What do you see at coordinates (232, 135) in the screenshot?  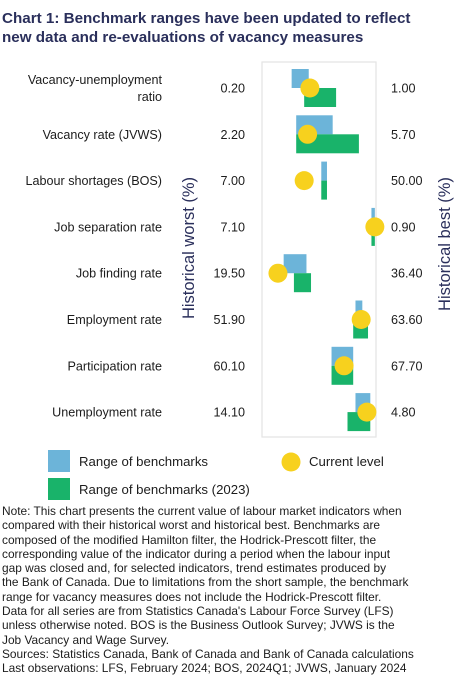 I see `historical-worst-value: 2.20` at bounding box center [232, 135].